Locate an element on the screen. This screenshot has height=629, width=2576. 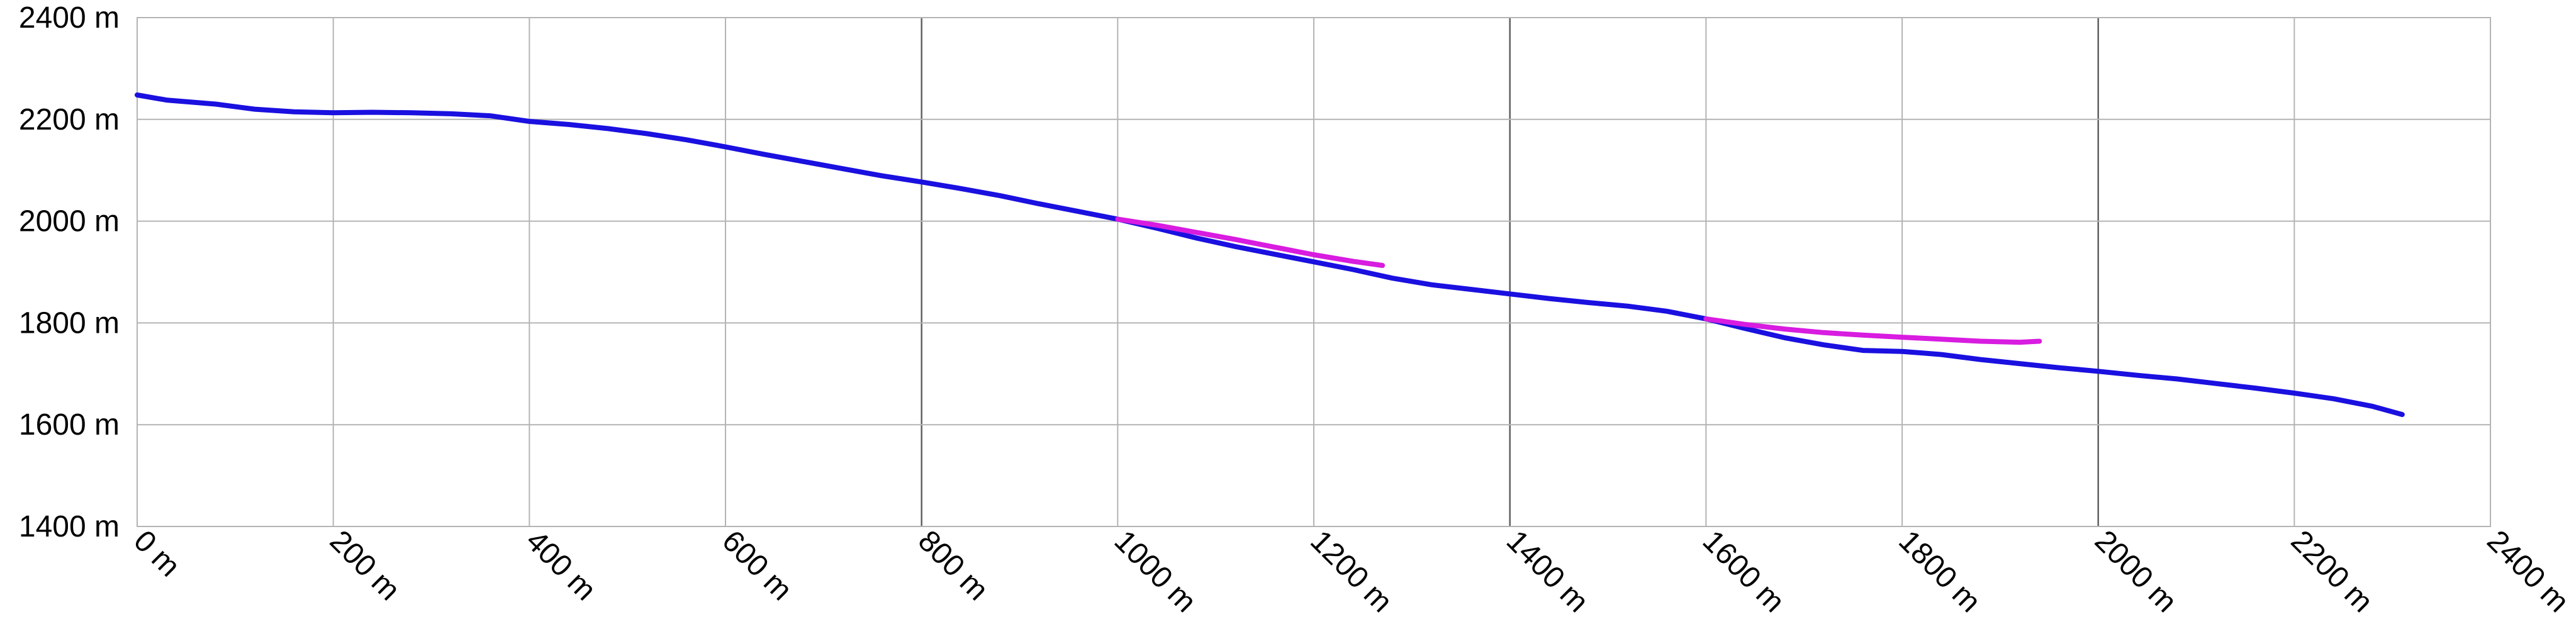
x-tick-label: 1000 m is located at coordinates (1155, 571).